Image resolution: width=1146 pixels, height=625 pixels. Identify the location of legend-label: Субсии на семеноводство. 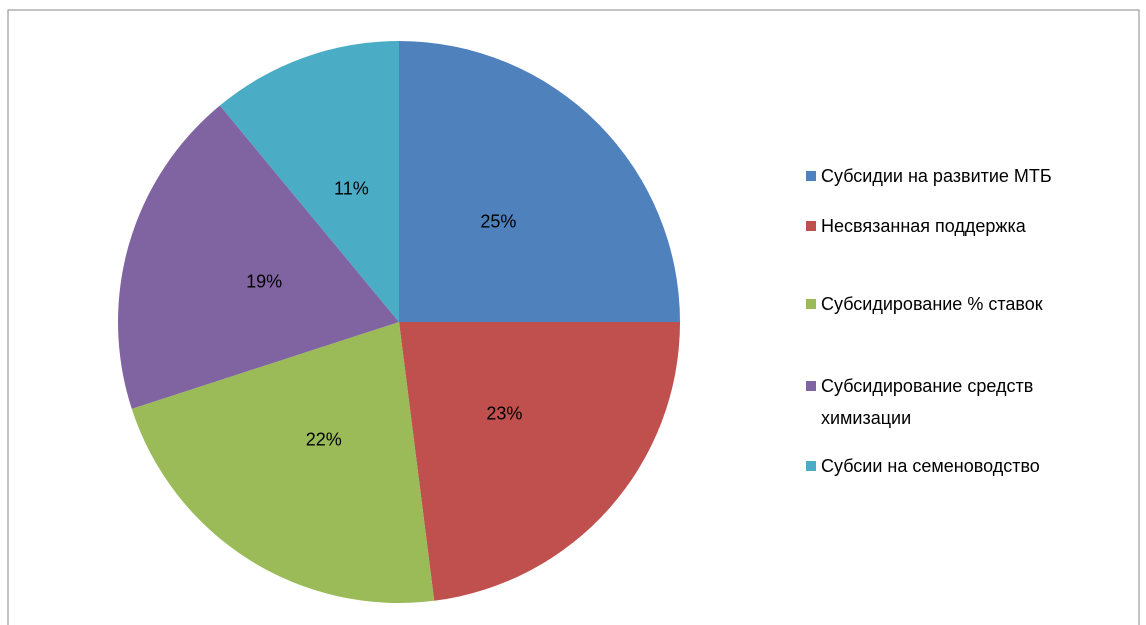
(930, 466).